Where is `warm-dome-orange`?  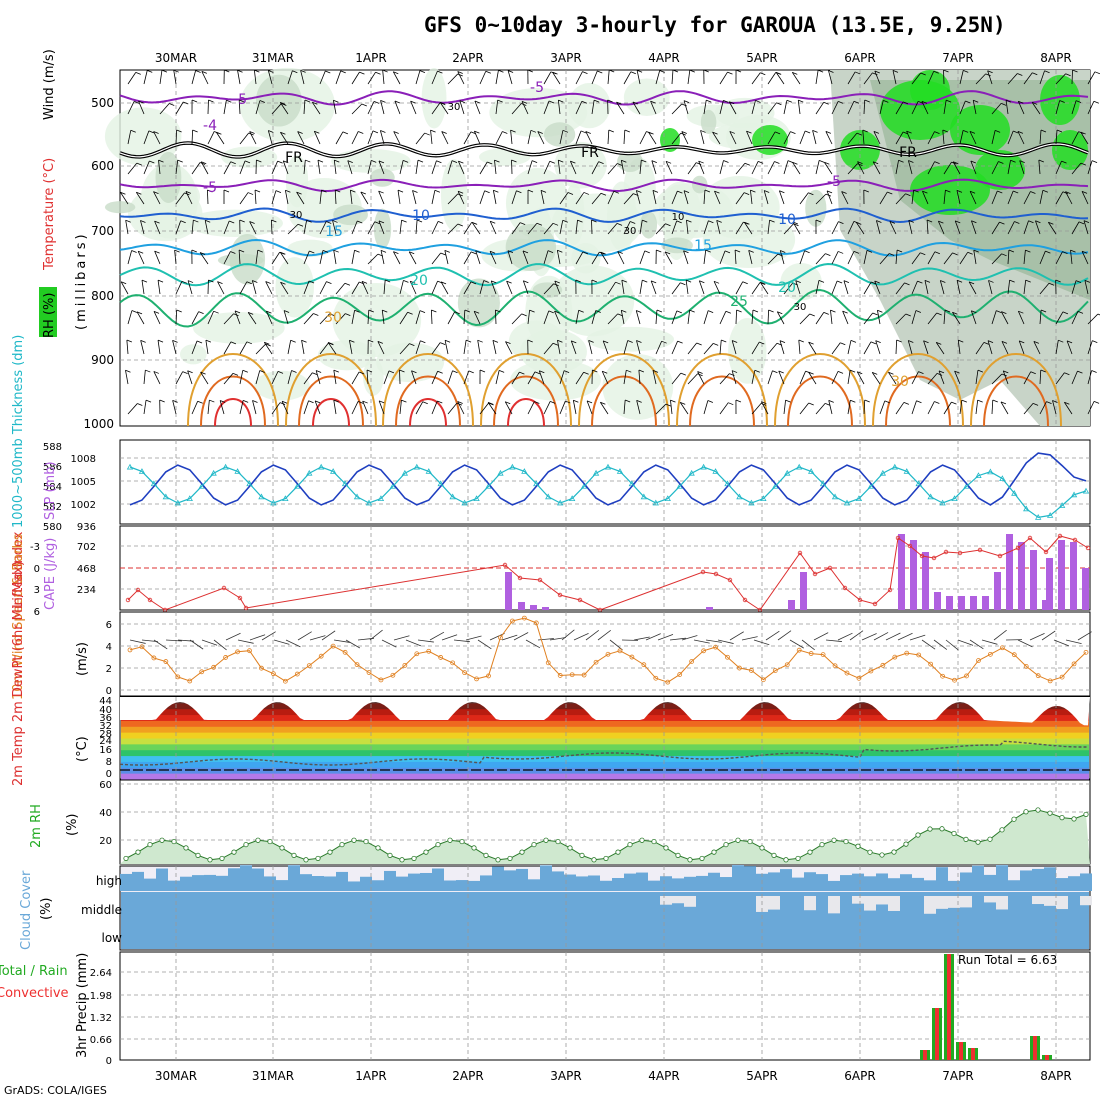
warm-dome-orange is located at coordinates (428, 390).